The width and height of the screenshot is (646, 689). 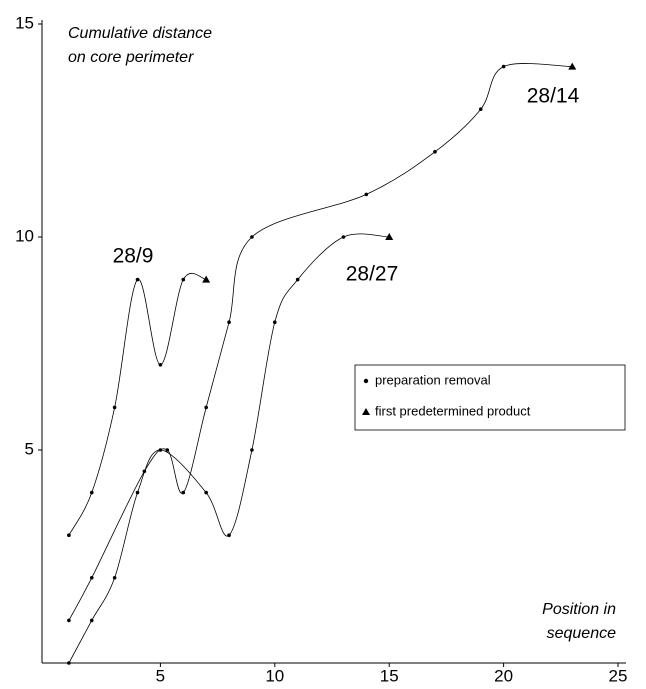 I want to click on line, so click(x=137, y=404).